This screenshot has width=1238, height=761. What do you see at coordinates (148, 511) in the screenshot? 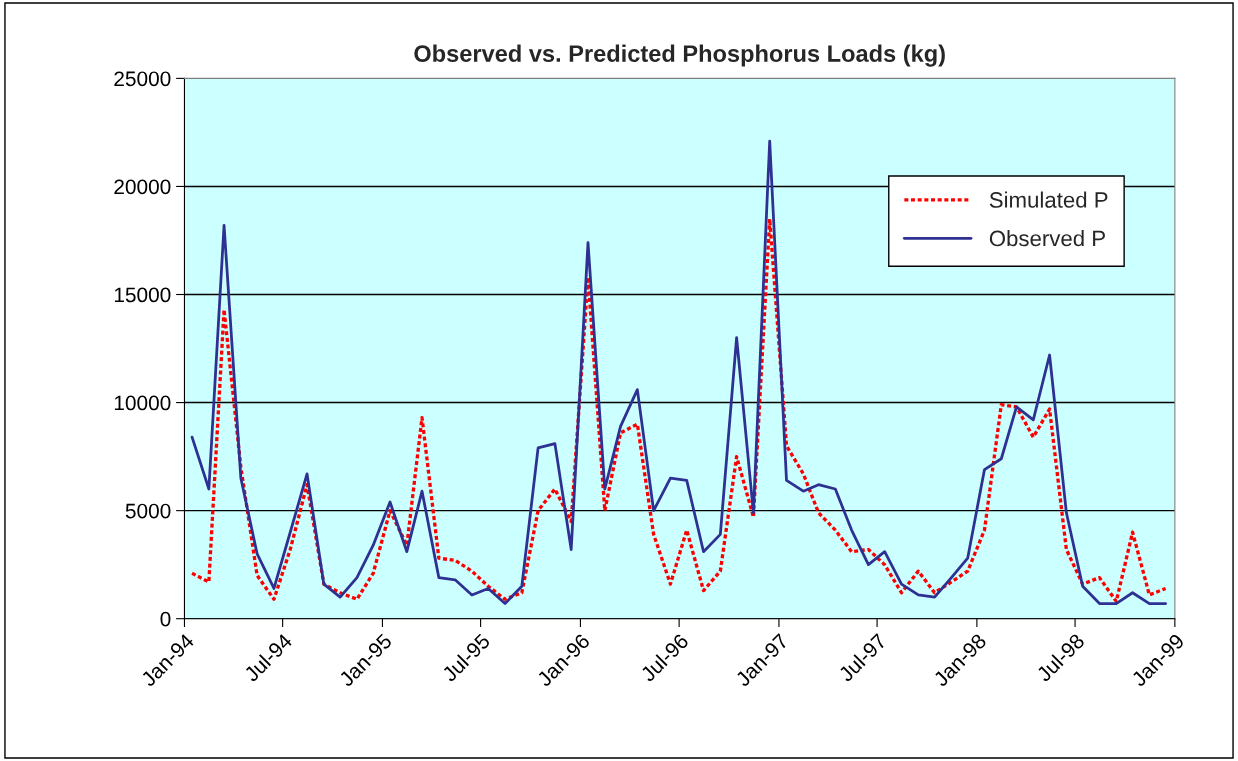
I see `y-tick-label: 5000` at bounding box center [148, 511].